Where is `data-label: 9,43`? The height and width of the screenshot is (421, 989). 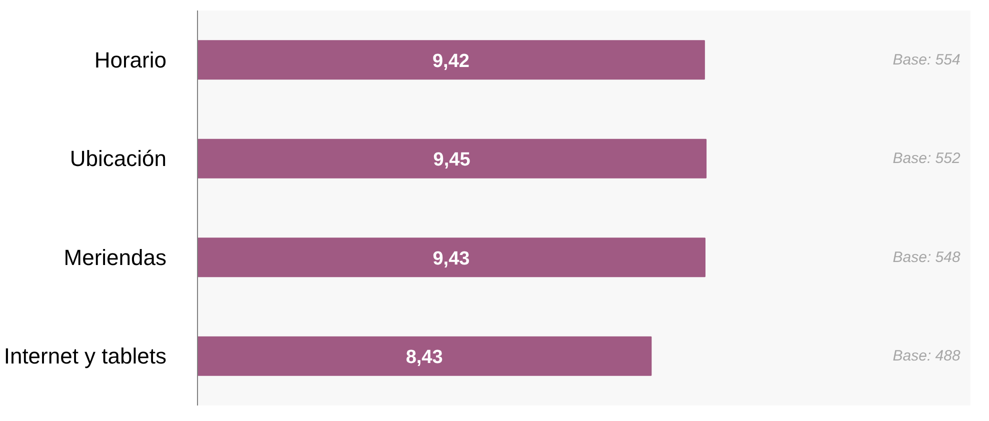
data-label: 9,43 is located at coordinates (451, 259).